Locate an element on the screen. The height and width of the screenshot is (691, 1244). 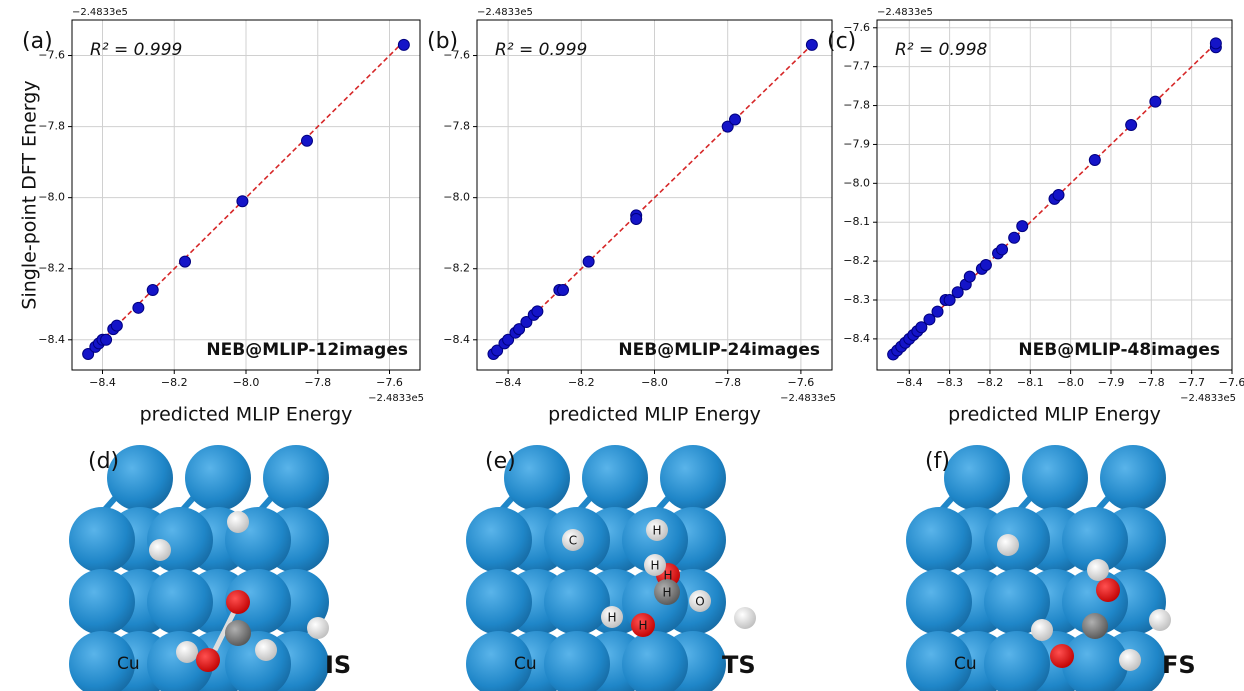
y-axis-label: Single-point DFT Energy is located at coordinates (30, 194).